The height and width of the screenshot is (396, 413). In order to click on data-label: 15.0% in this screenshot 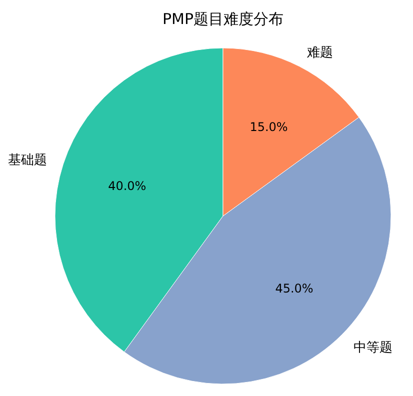, I will do `click(269, 127)`.